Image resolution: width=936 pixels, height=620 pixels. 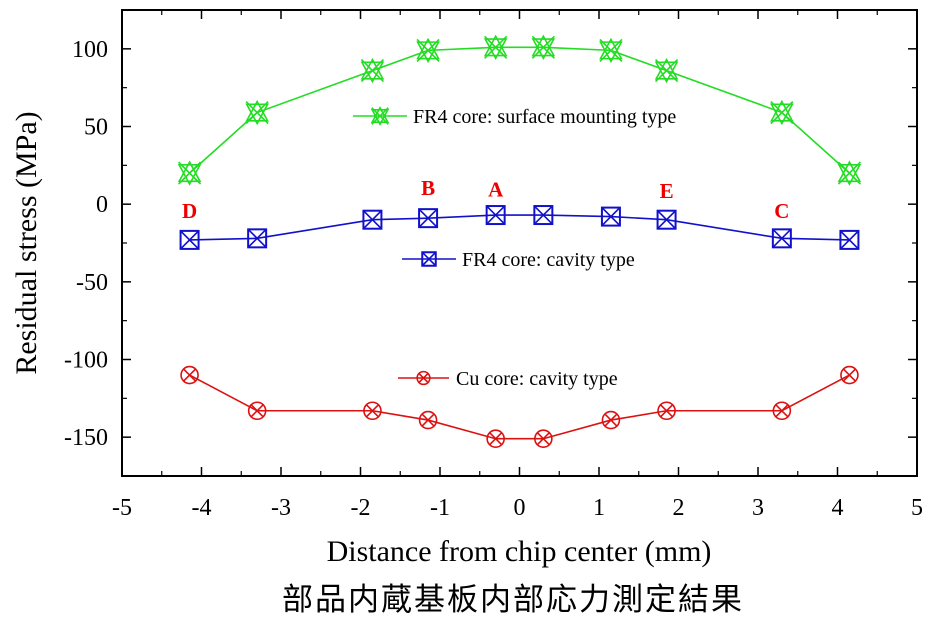 I want to click on y-tick-label: -100, so click(x=86, y=361).